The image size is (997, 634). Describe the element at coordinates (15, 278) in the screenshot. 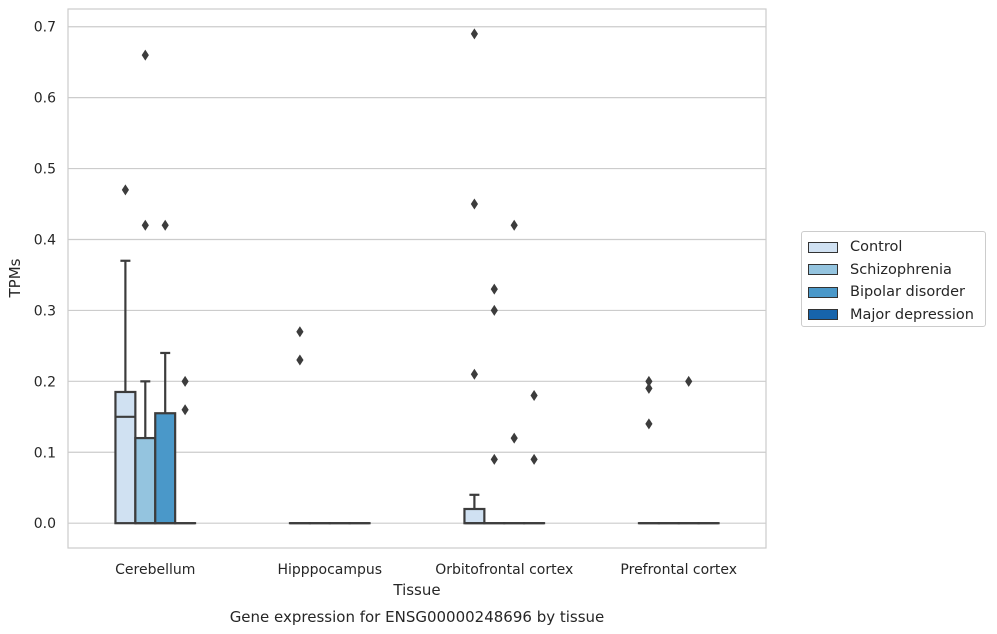

I see `y-axis-title: TPMs` at that location.